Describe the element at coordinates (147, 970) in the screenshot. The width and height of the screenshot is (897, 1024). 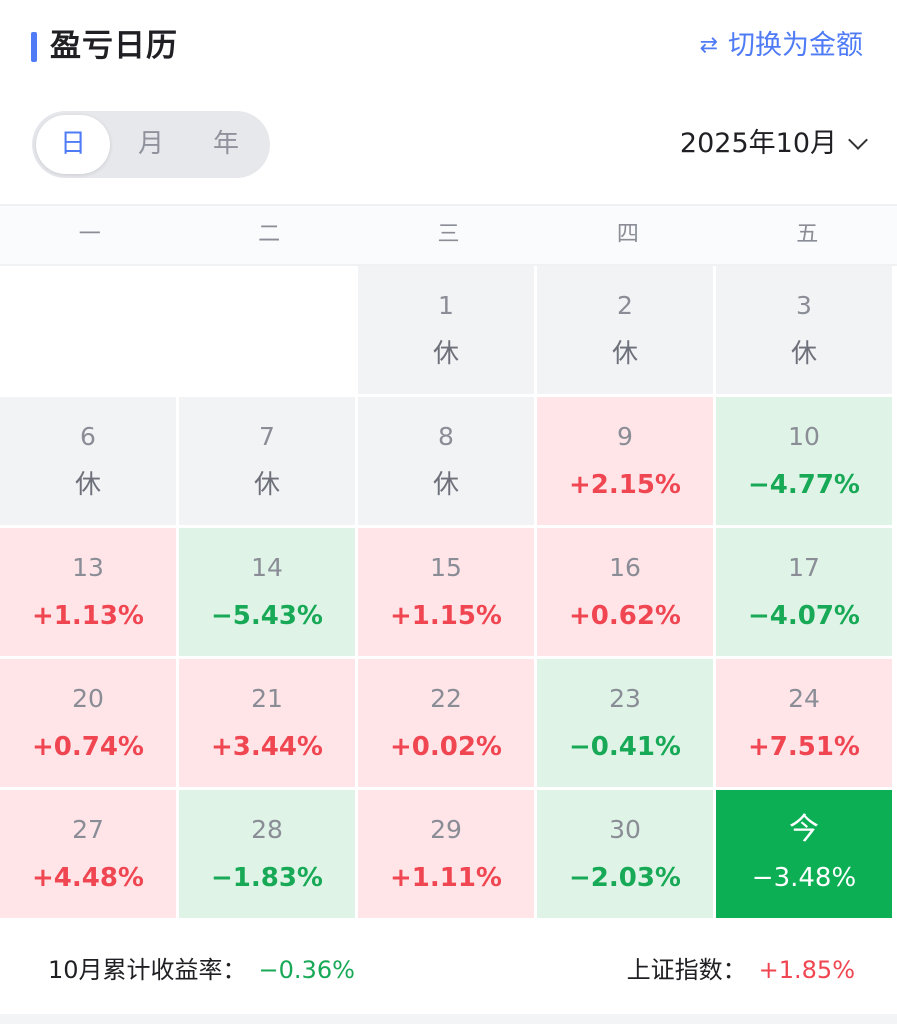
I see `month-return-label: 10月累计收益率：` at that location.